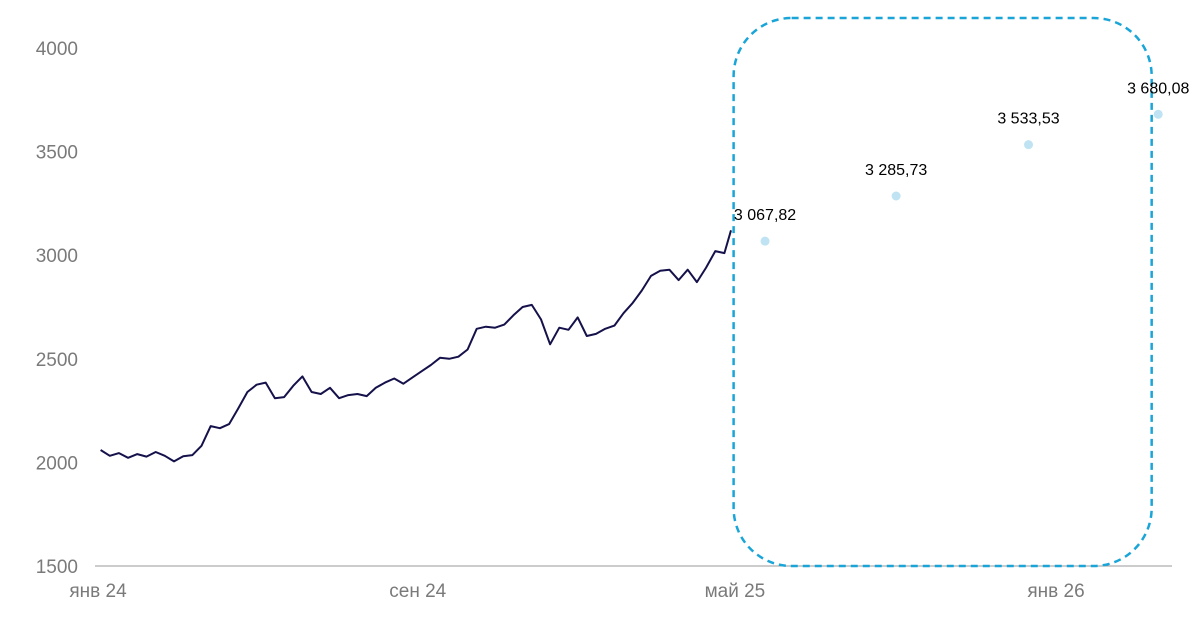 This screenshot has height=636, width=1200. Describe the element at coordinates (735, 591) in the screenshot. I see `x-tick-label: май 25` at that location.